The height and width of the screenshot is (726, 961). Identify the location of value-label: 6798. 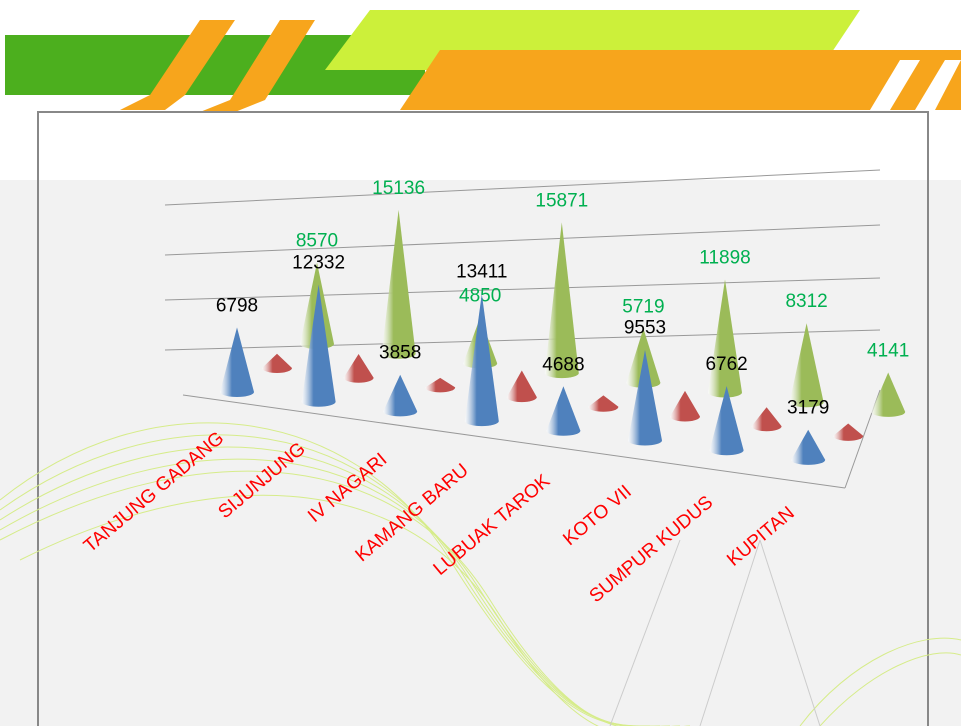
(237, 305).